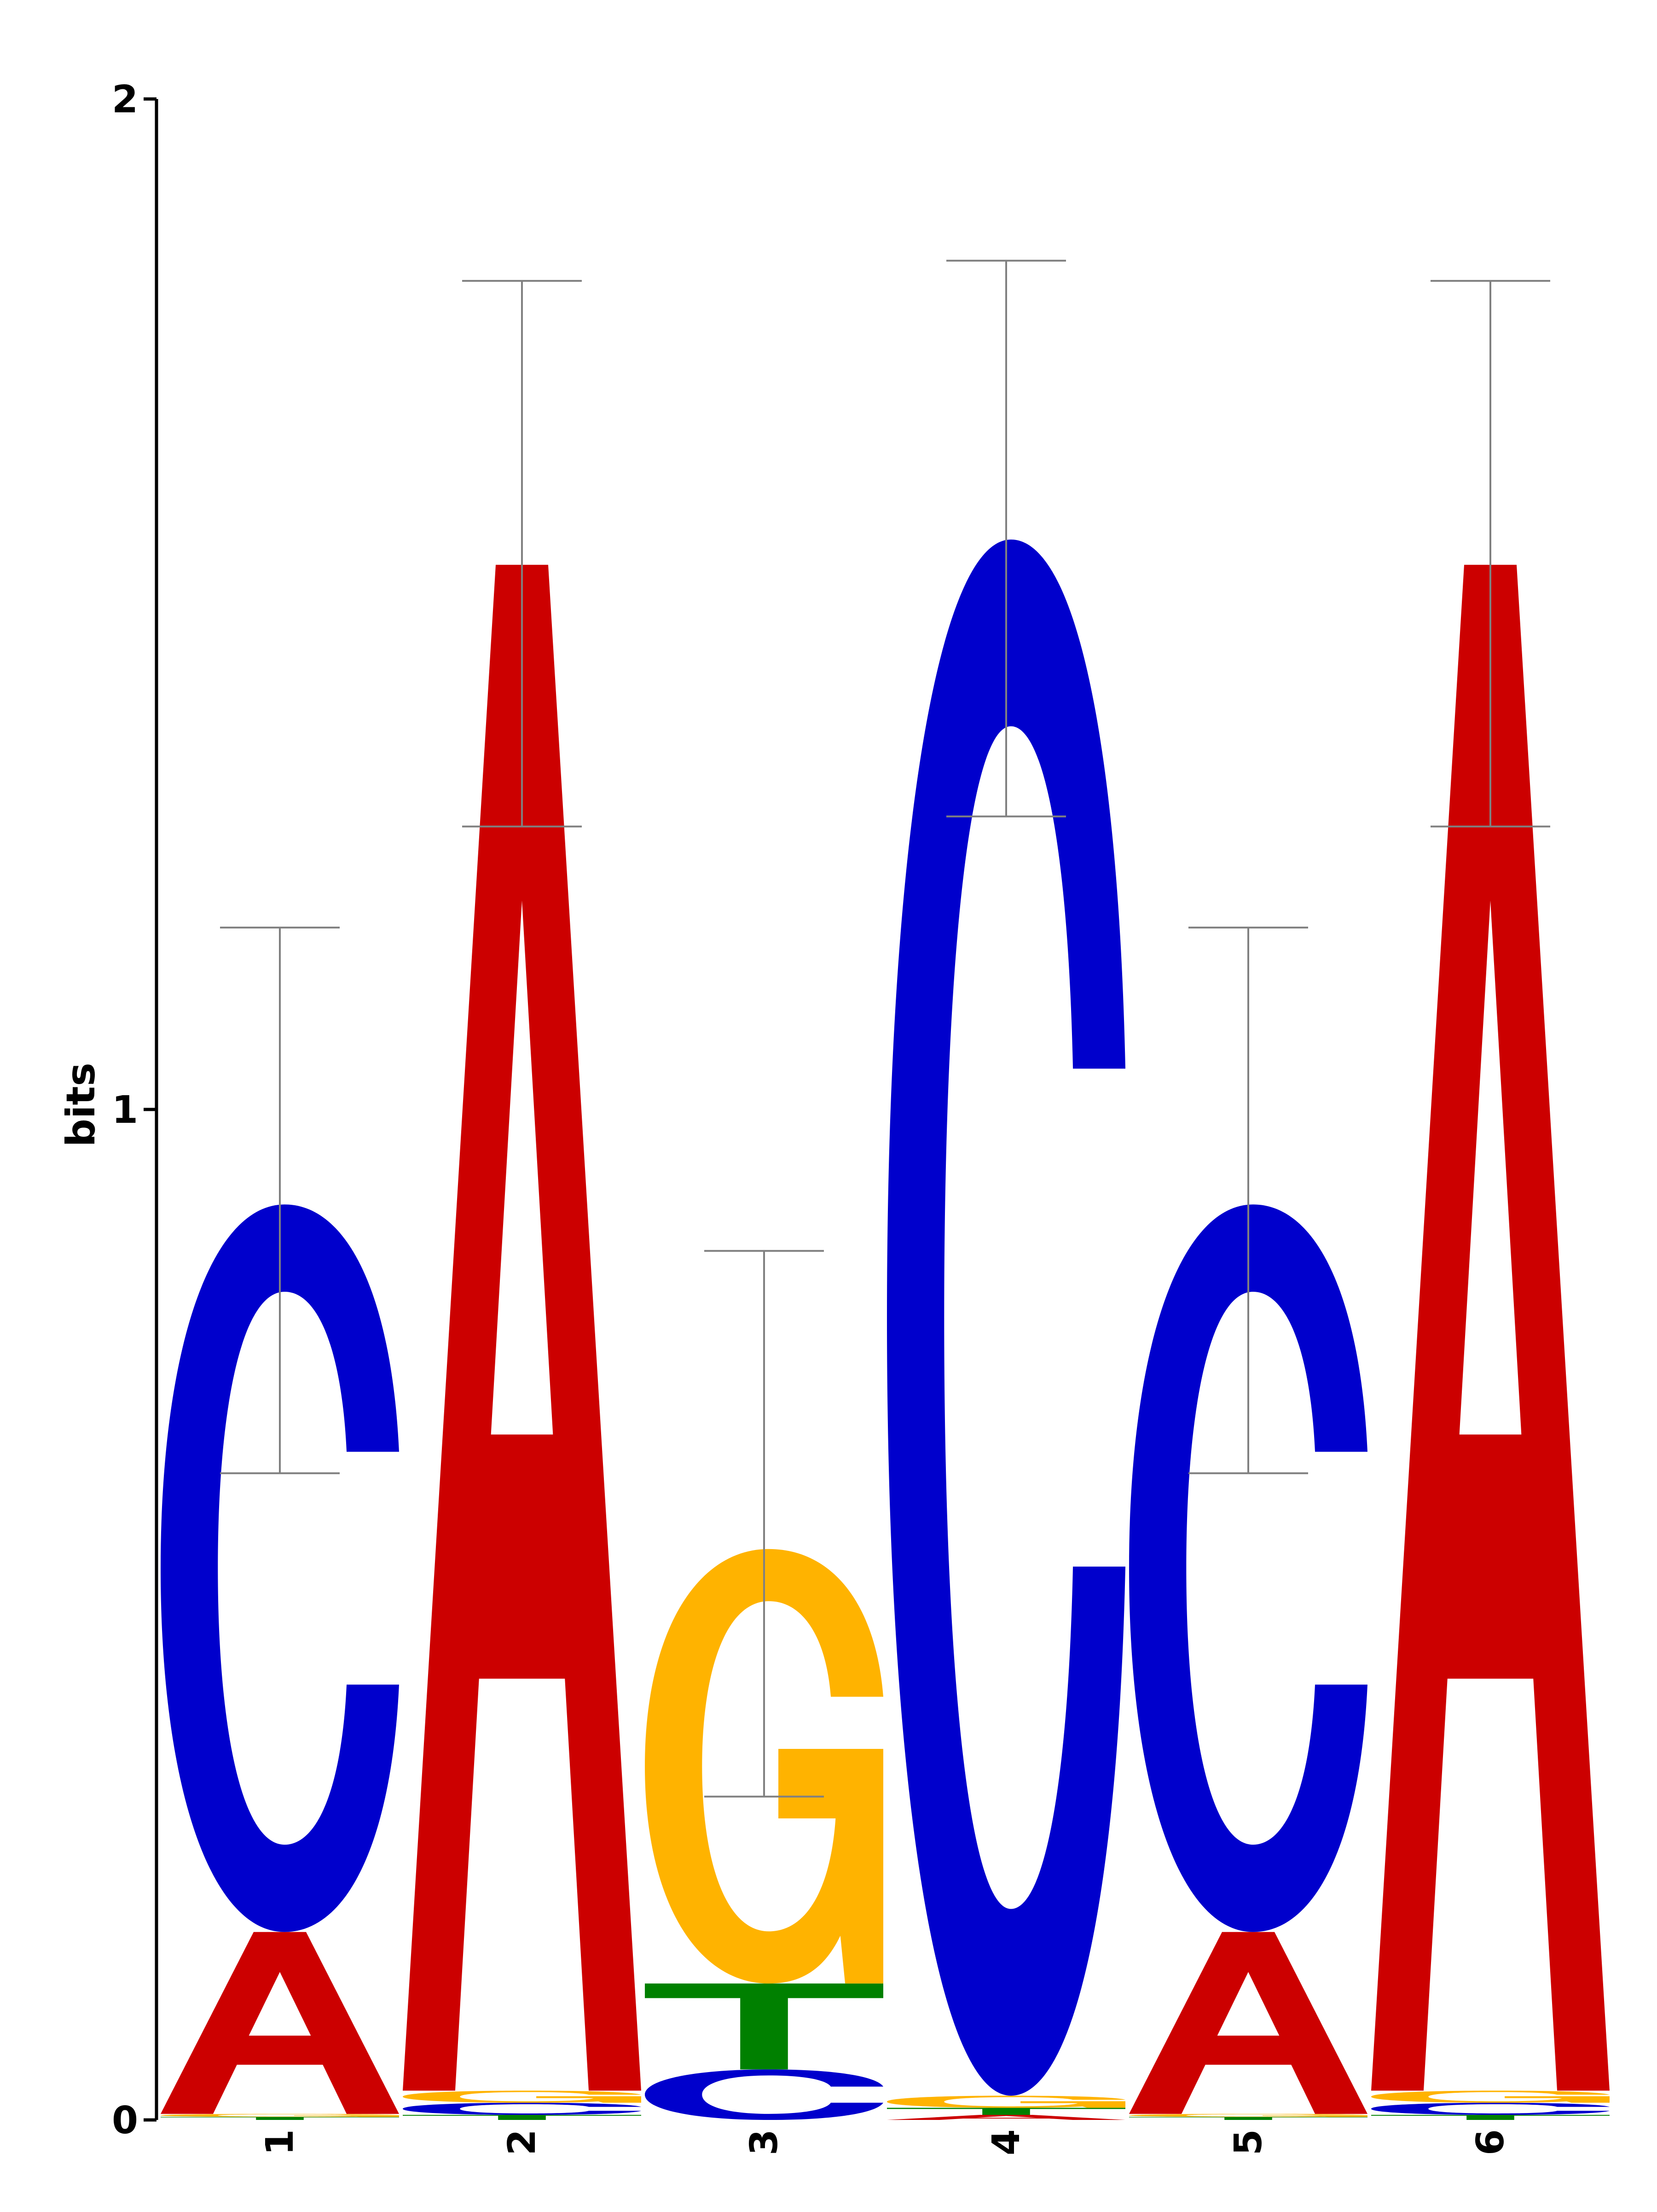 This screenshot has width=1657, height=2212. What do you see at coordinates (125, 1110) in the screenshot?
I see `y-tick-label: 1` at bounding box center [125, 1110].